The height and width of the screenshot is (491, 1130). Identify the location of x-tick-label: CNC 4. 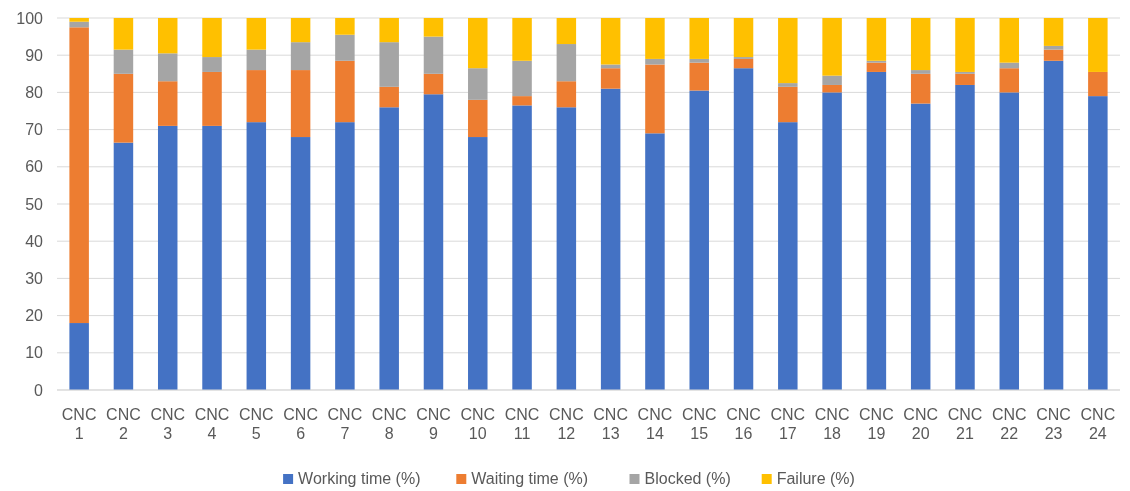
(212, 424).